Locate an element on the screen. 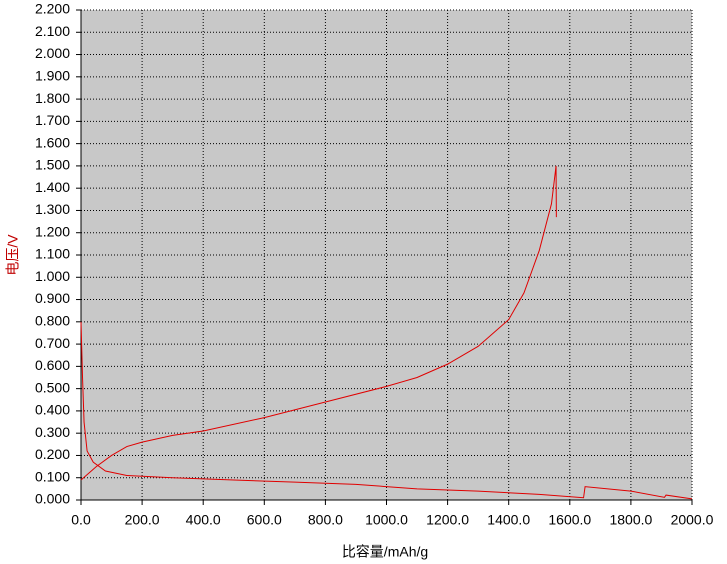  x-tick-label: 1200.0 is located at coordinates (447, 520).